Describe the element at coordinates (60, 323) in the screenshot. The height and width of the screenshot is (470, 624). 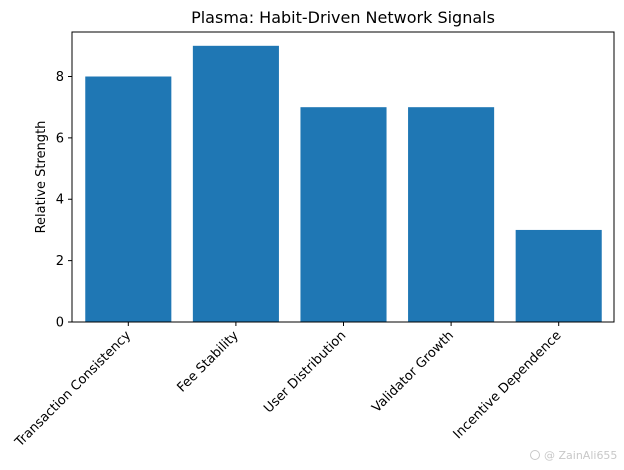
I see `y-tick-label: 0` at that location.